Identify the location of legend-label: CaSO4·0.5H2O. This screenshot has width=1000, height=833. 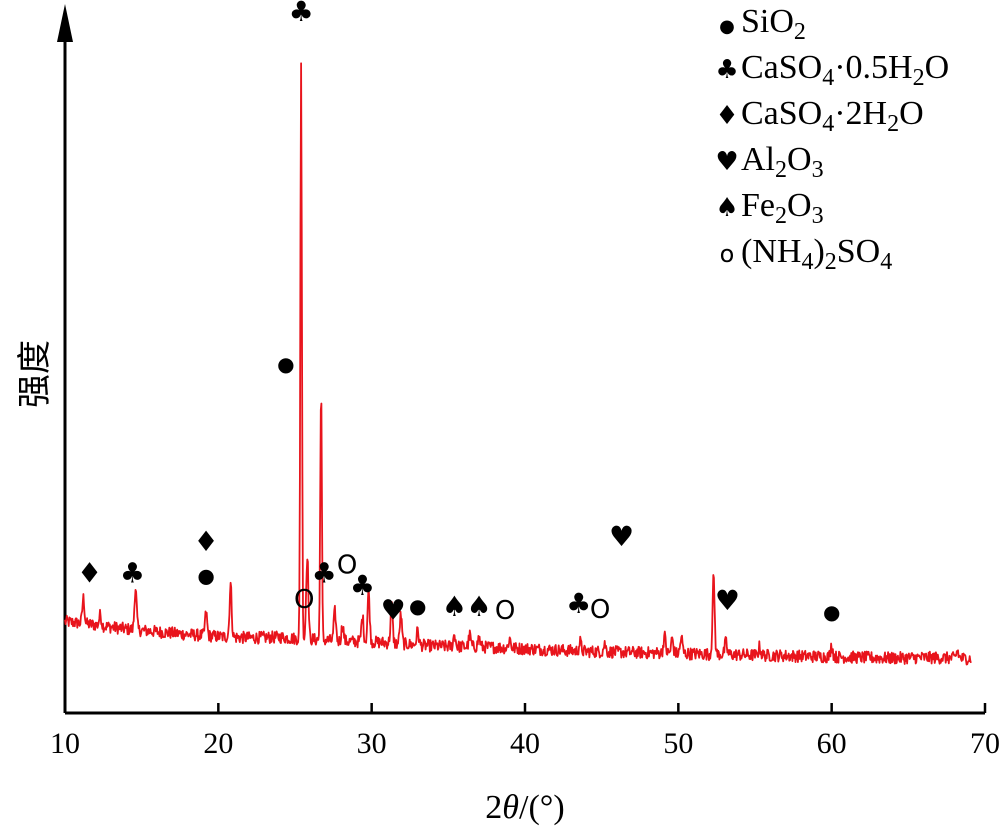
(845, 70).